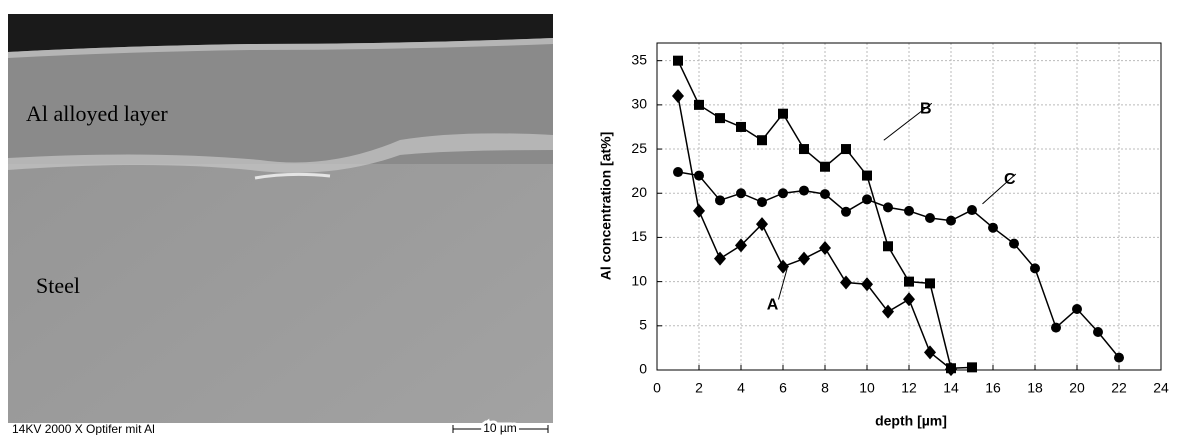 The image size is (1179, 440). Describe the element at coordinates (639, 148) in the screenshot. I see `y-tick-label: 25` at that location.